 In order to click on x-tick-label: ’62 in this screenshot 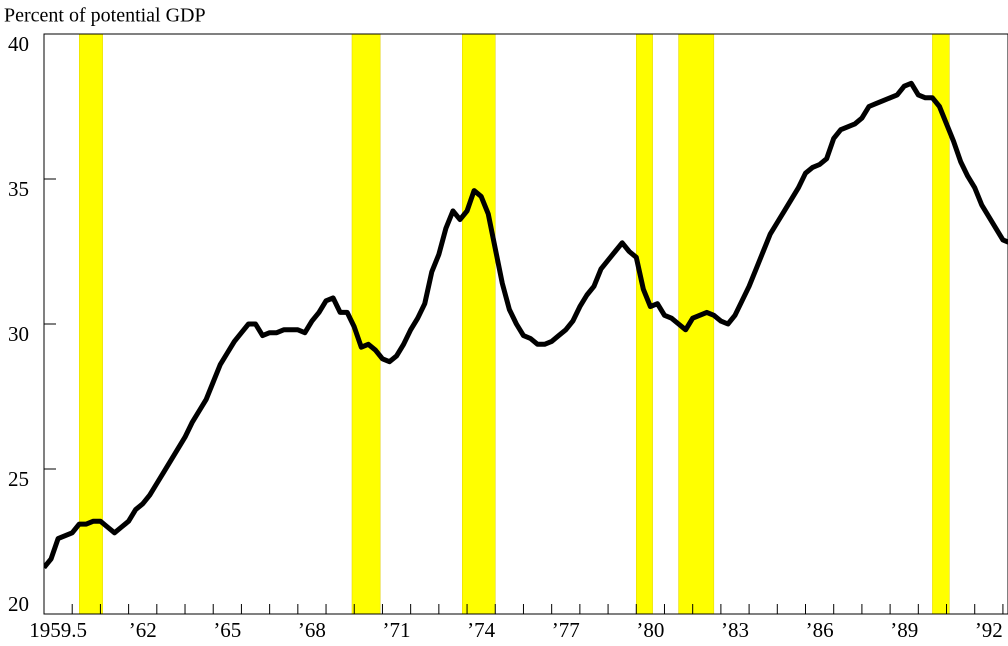, I will do `click(143, 630)`.